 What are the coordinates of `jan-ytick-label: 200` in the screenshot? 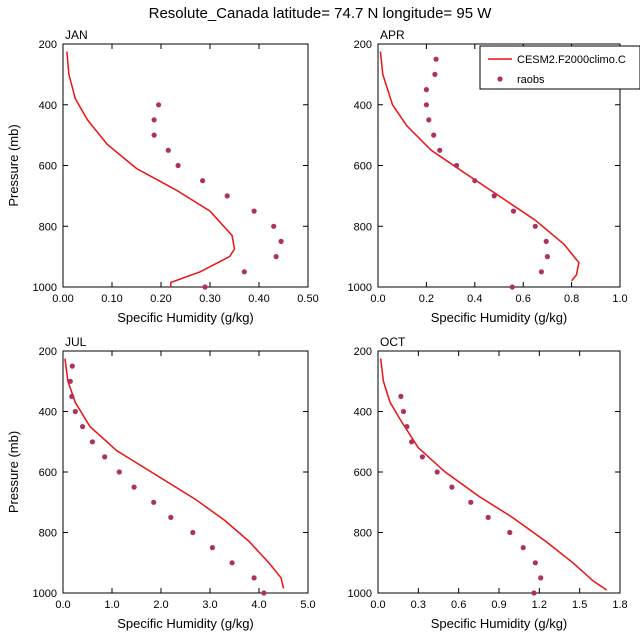 It's located at (48, 45).